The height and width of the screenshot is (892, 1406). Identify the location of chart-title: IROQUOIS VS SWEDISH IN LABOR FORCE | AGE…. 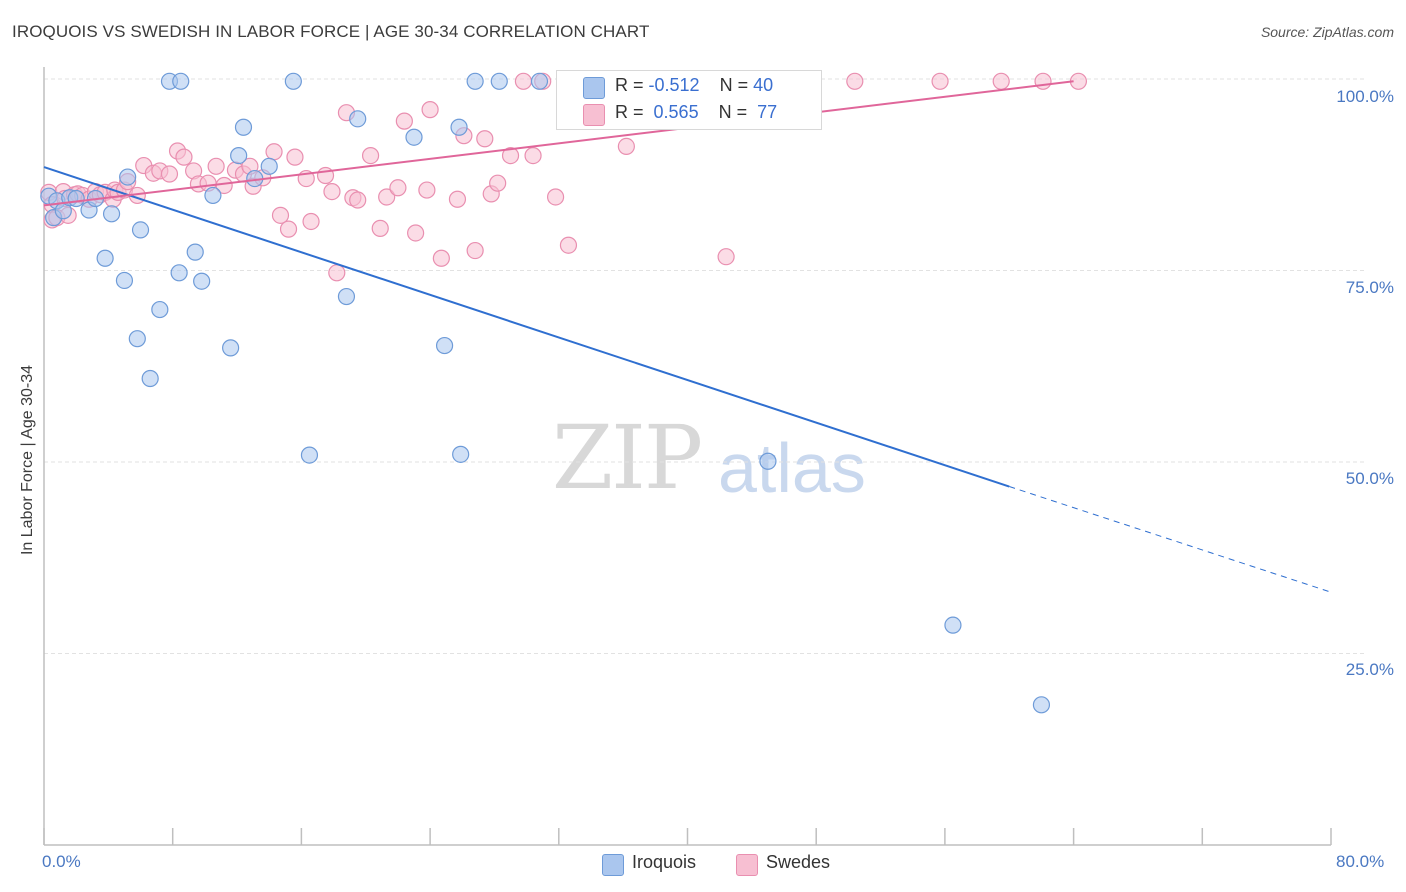
(331, 31).